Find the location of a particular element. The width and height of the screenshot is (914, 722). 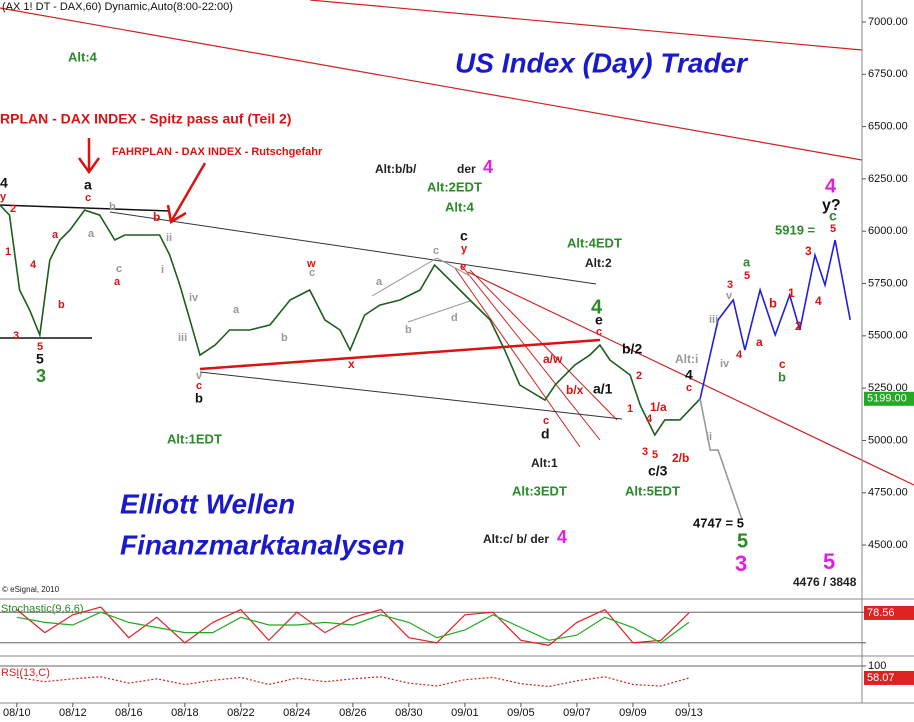

panel-title: RSI(13,C) is located at coordinates (25, 673).